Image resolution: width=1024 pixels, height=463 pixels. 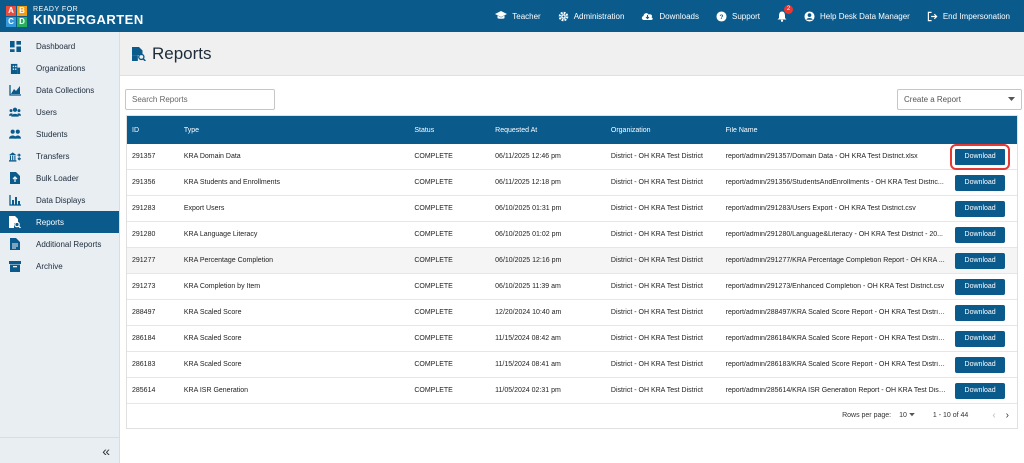 What do you see at coordinates (994, 415) in the screenshot?
I see `prev-page-button: ‹` at bounding box center [994, 415].